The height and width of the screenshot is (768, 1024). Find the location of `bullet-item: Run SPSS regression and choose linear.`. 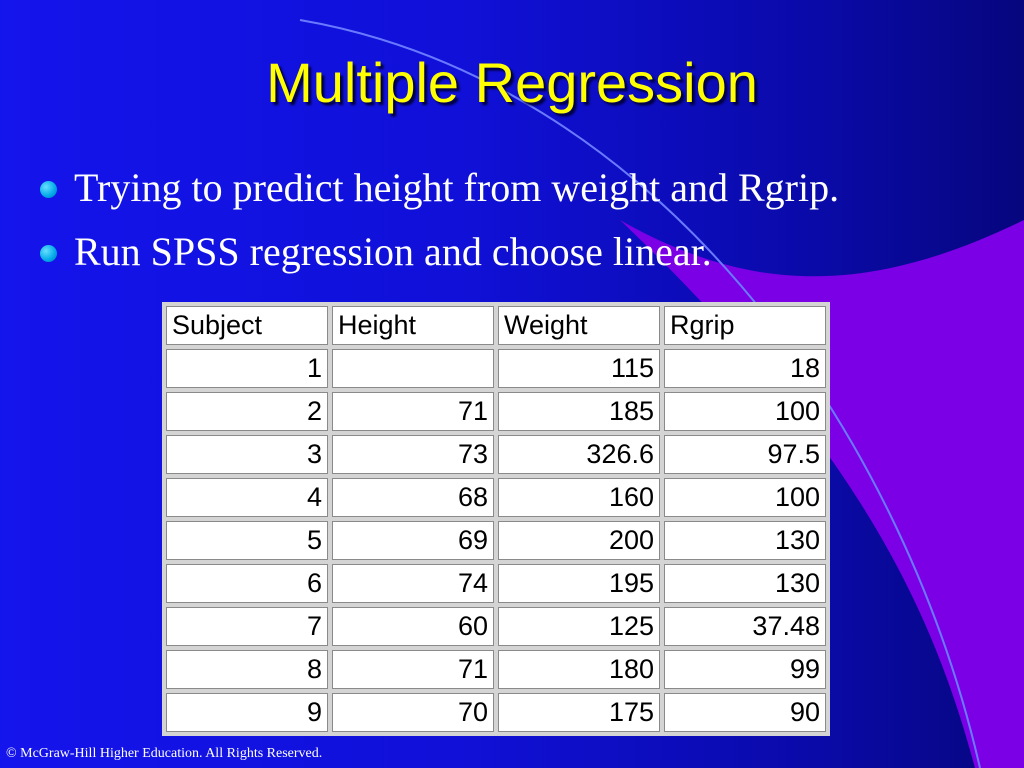

bullet-item: Run SPSS regression and choose linear. is located at coordinates (439, 258).